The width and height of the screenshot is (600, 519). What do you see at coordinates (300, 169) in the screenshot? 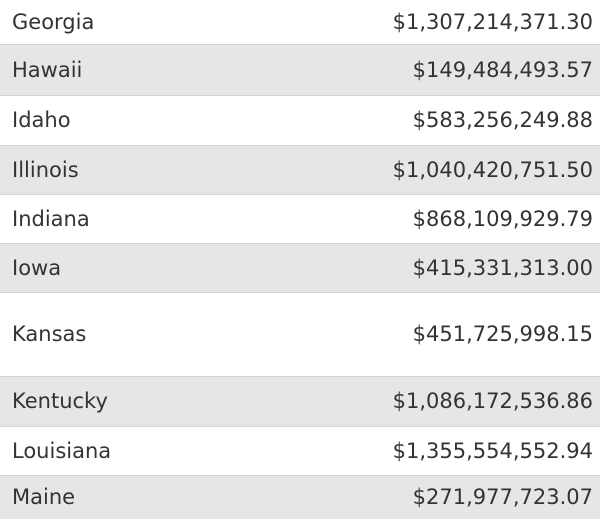
I see `table-row: Illinois $1,040,420,751.50` at bounding box center [300, 169].